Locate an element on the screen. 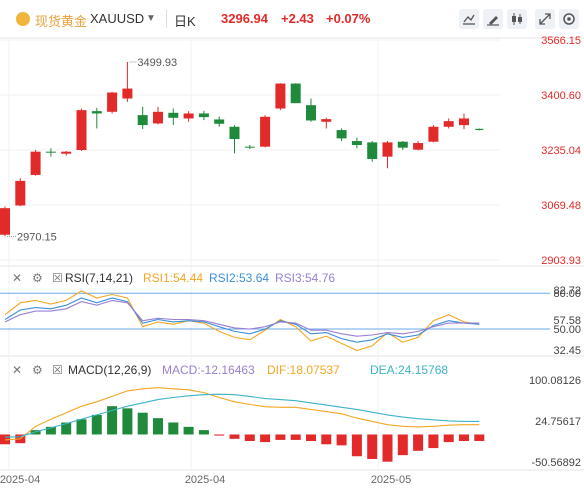 This screenshot has width=584, height=492. macd-axis-label: 24.75617 is located at coordinates (558, 422).